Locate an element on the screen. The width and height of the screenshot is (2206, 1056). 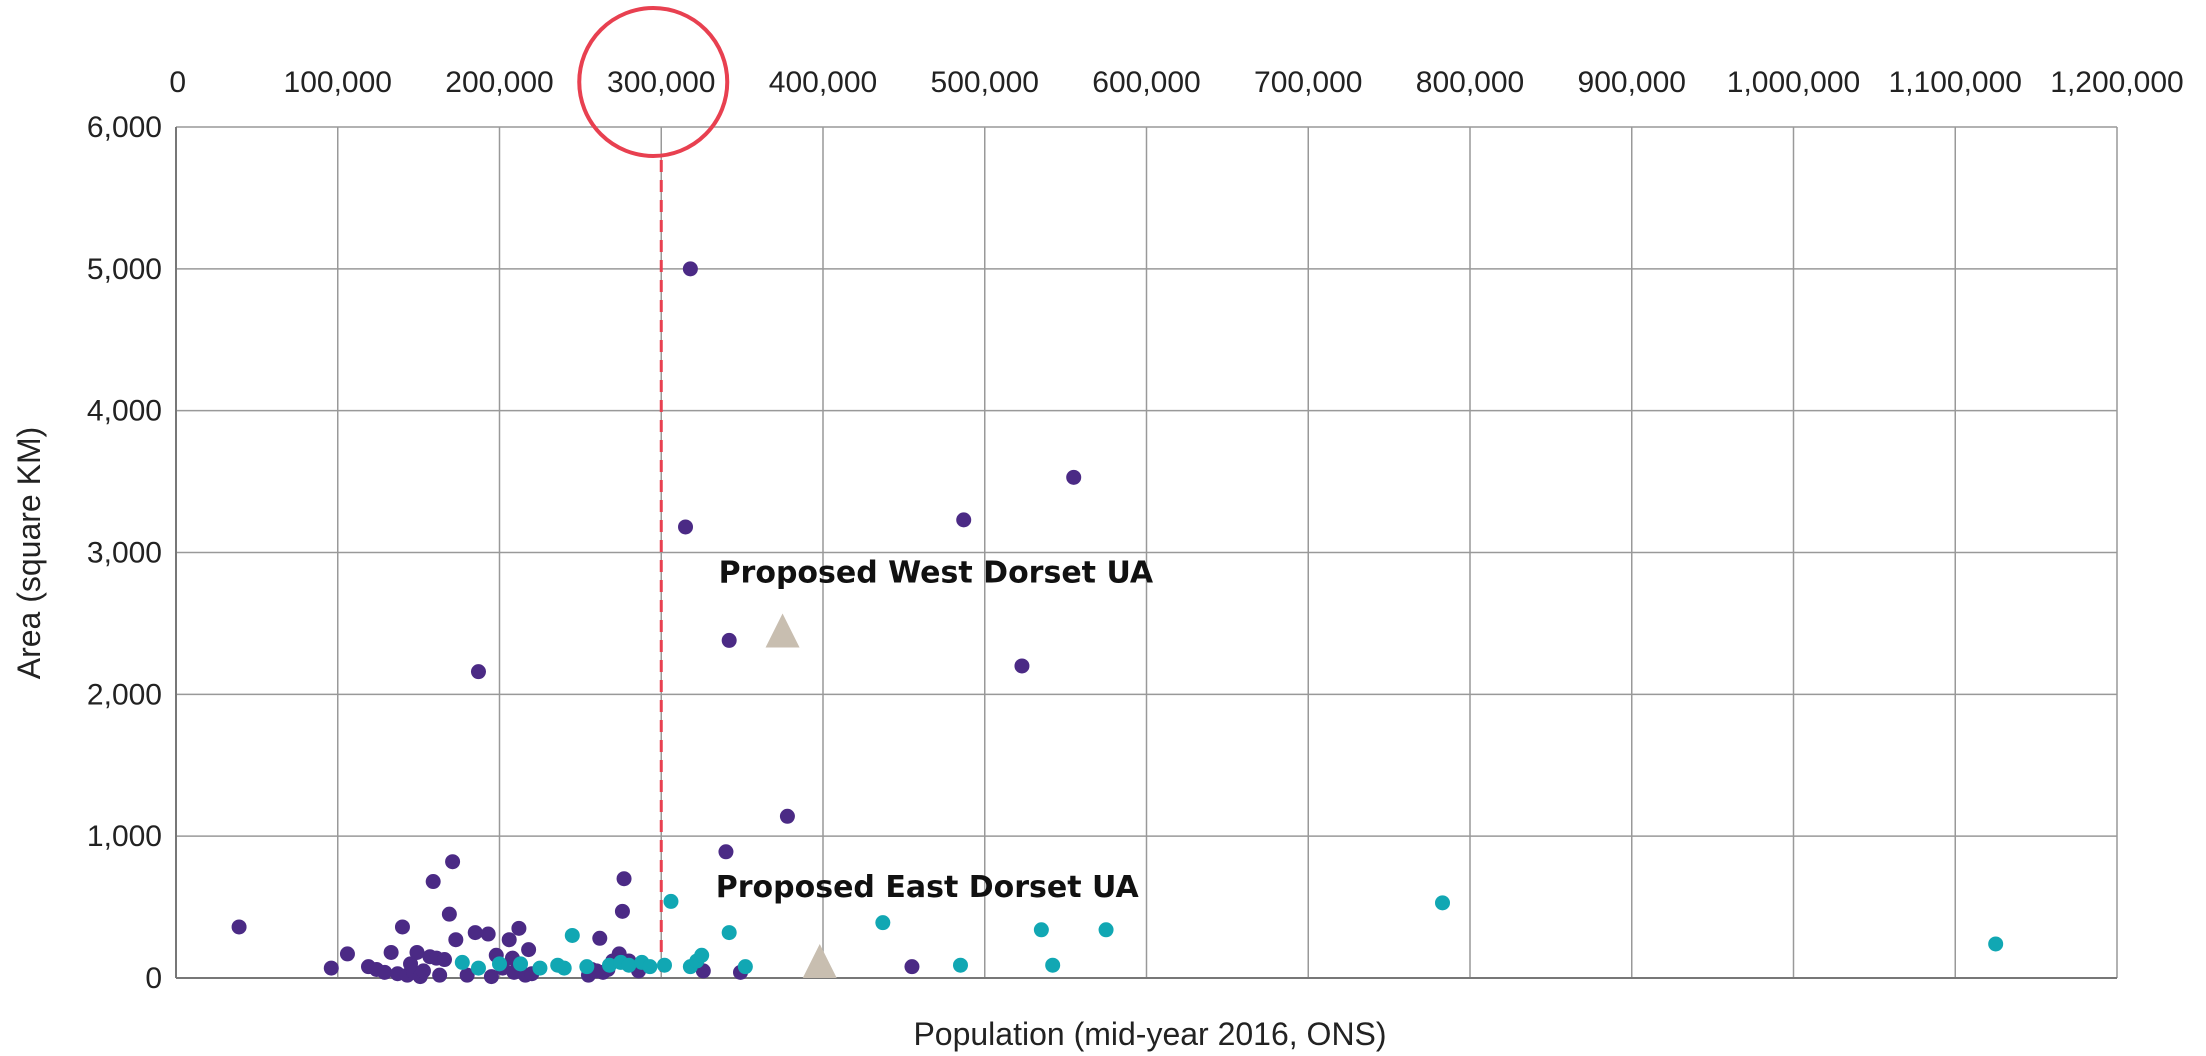
y-tick-label: 0 is located at coordinates (153, 978).